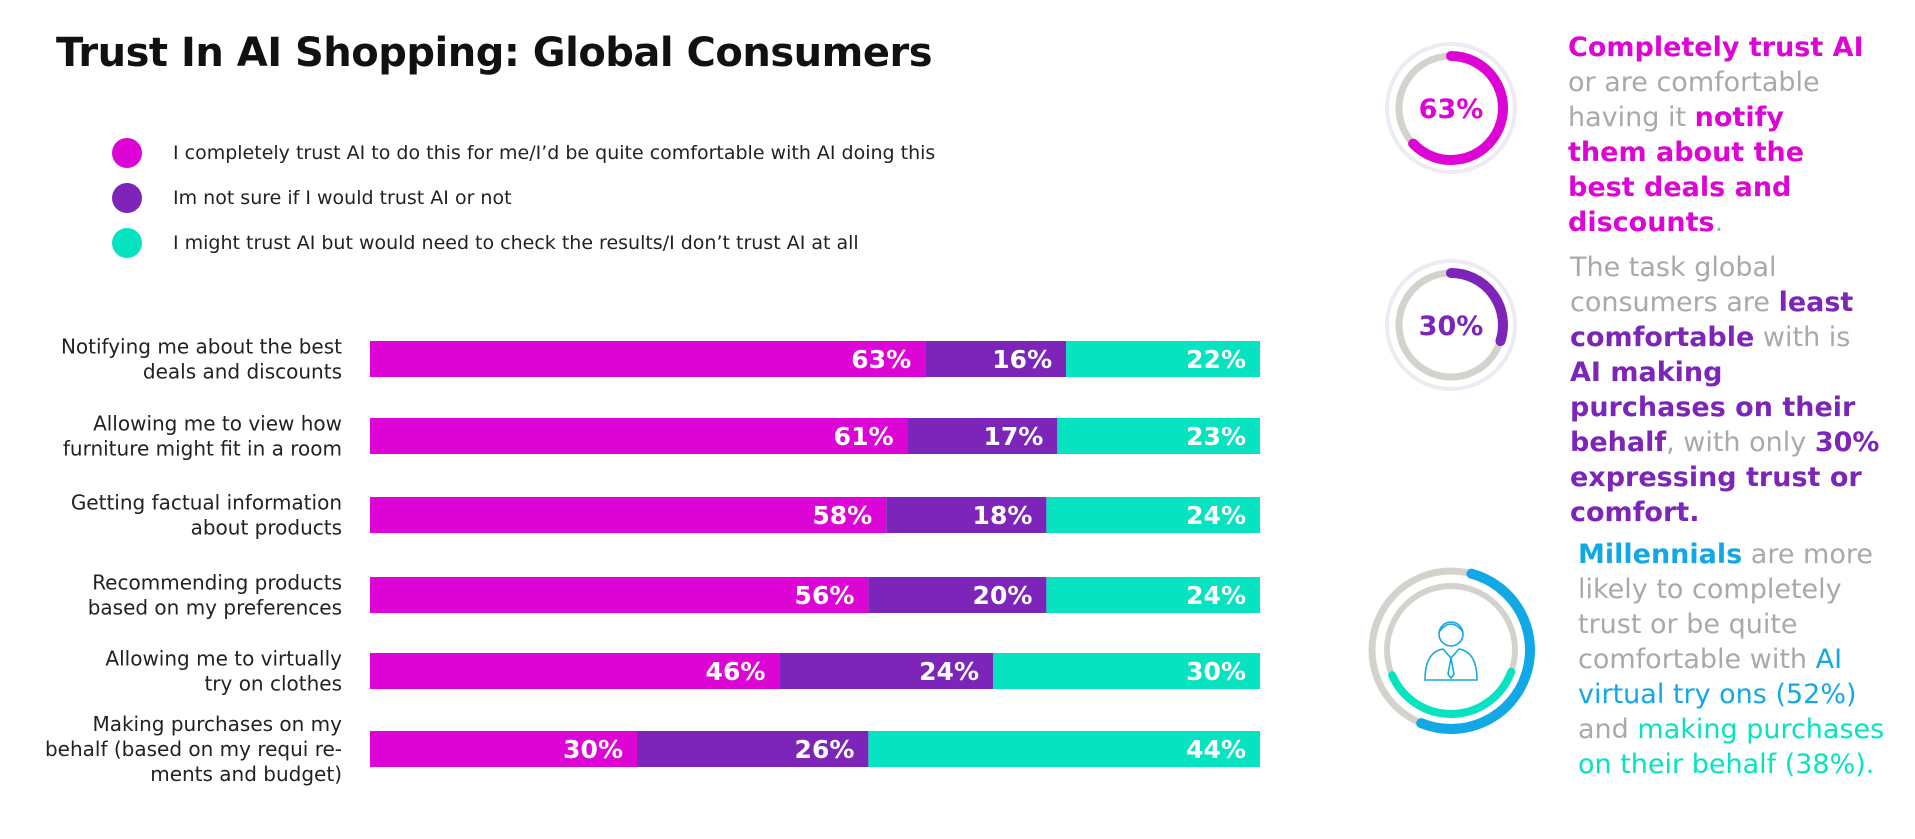 The height and width of the screenshot is (839, 1915). I want to click on bar-value-label: 20%, so click(1003, 595).